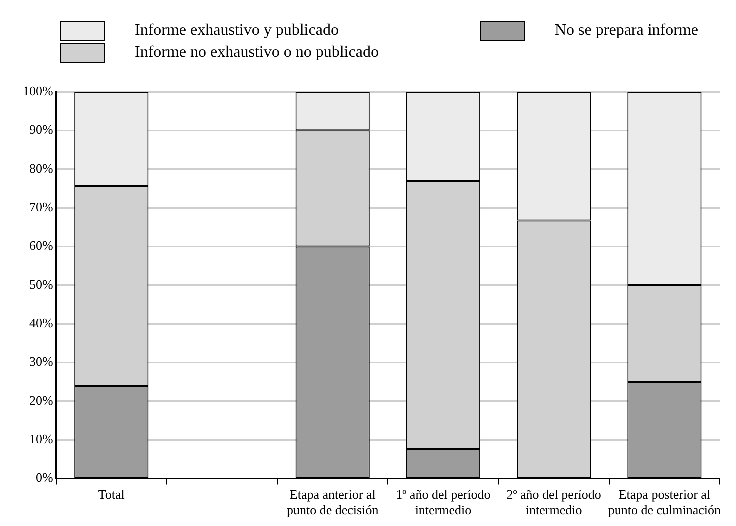 The image size is (736, 526). What do you see at coordinates (41, 400) in the screenshot?
I see `y-tick-label: 20%` at bounding box center [41, 400].